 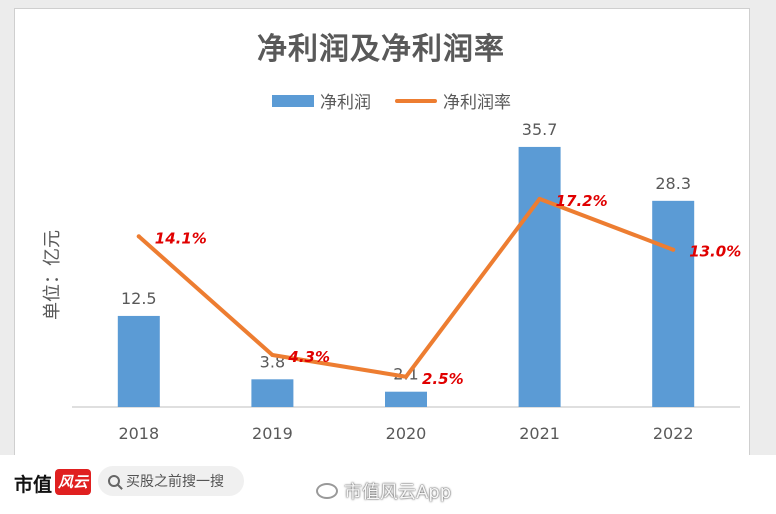 What do you see at coordinates (345, 103) in the screenshot?
I see `legend-bar-label: 净利润` at bounding box center [345, 103].